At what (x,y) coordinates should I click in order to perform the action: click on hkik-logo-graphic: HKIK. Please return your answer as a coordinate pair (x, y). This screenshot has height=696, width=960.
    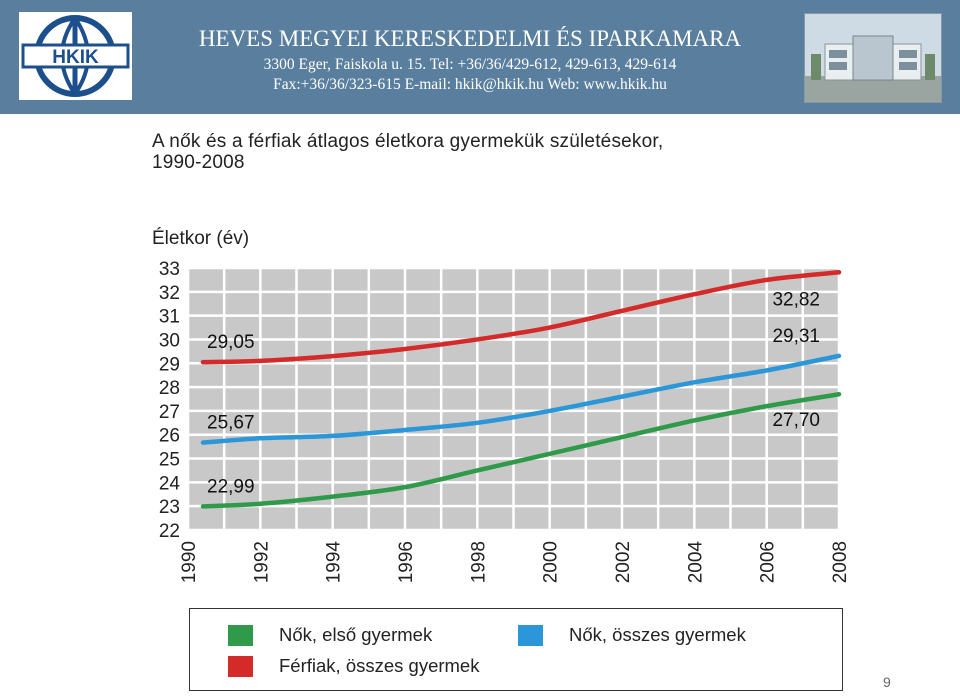
    Looking at the image, I should click on (75, 56).